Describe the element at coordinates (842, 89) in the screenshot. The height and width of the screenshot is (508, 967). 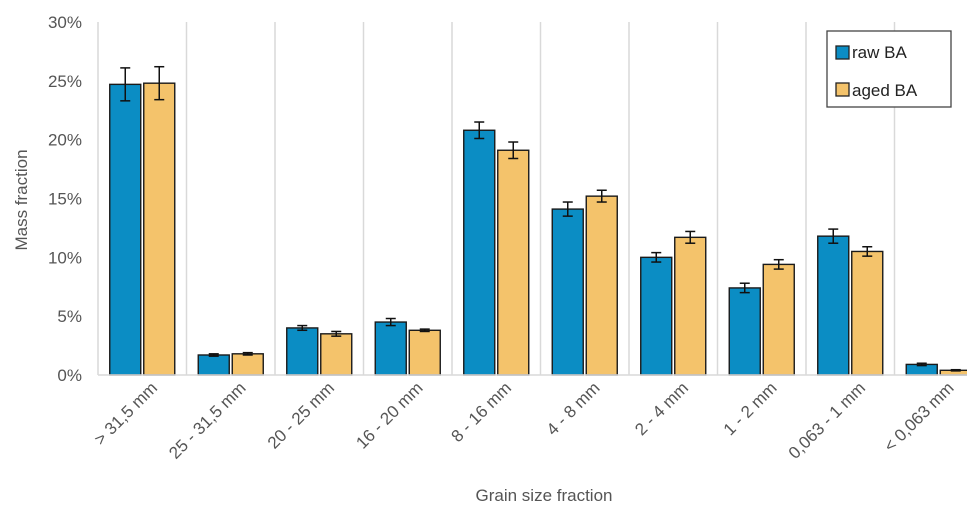
I see `legend-swatch-aged` at that location.